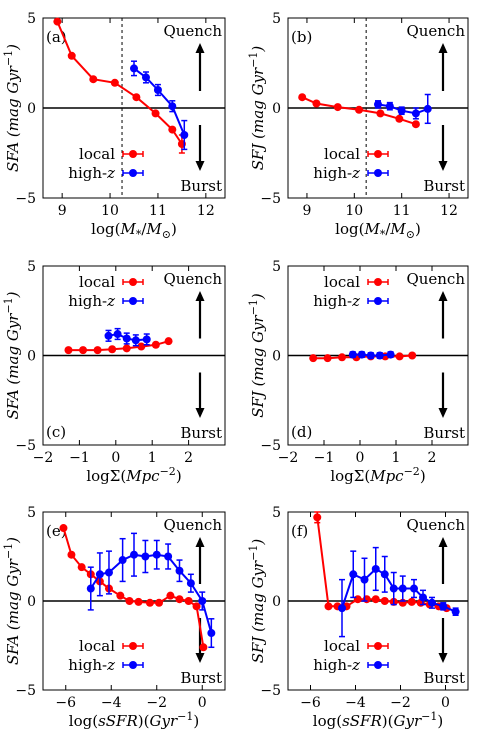  What do you see at coordinates (97, 154) in the screenshot?
I see `legend-label: local` at bounding box center [97, 154].